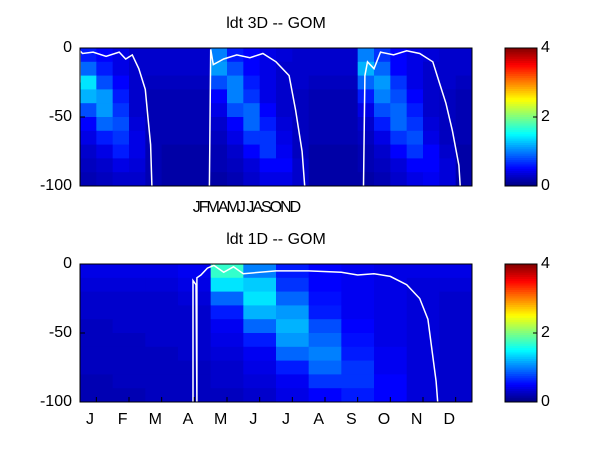 The width and height of the screenshot is (600, 450). I want to click on chart-title: ldt 3D -- GOM, so click(276, 23).